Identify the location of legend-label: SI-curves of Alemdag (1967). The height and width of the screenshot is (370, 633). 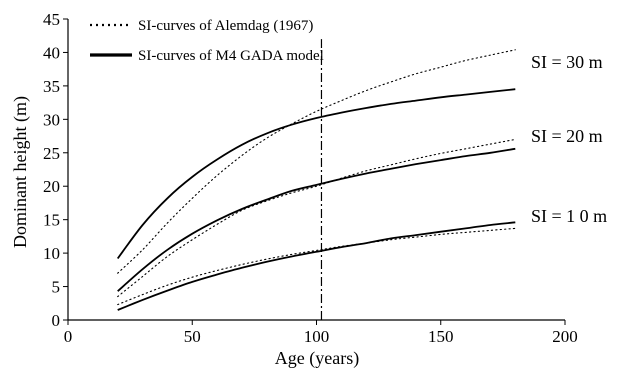
(225, 26).